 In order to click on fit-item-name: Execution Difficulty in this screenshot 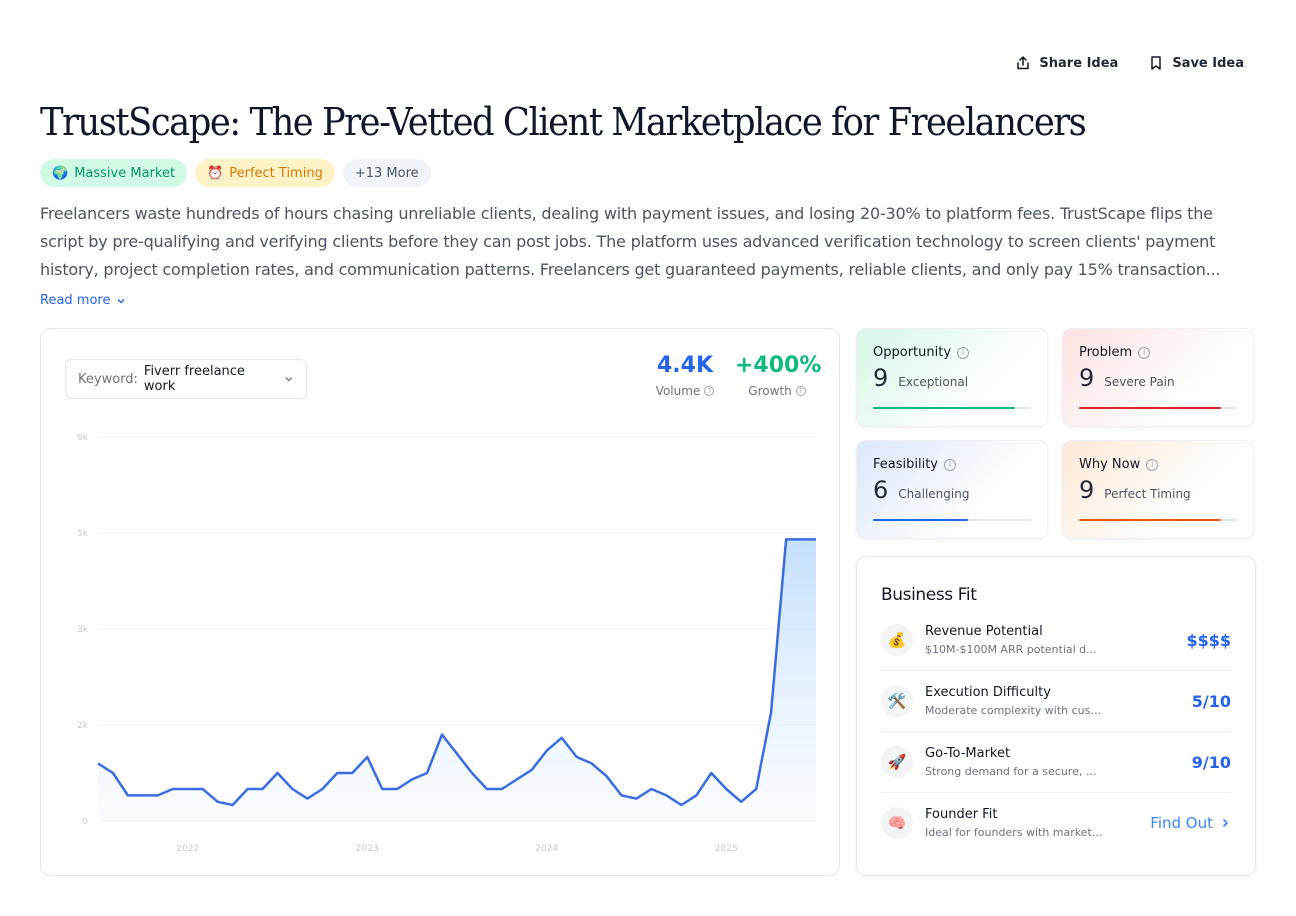, I will do `click(988, 692)`.